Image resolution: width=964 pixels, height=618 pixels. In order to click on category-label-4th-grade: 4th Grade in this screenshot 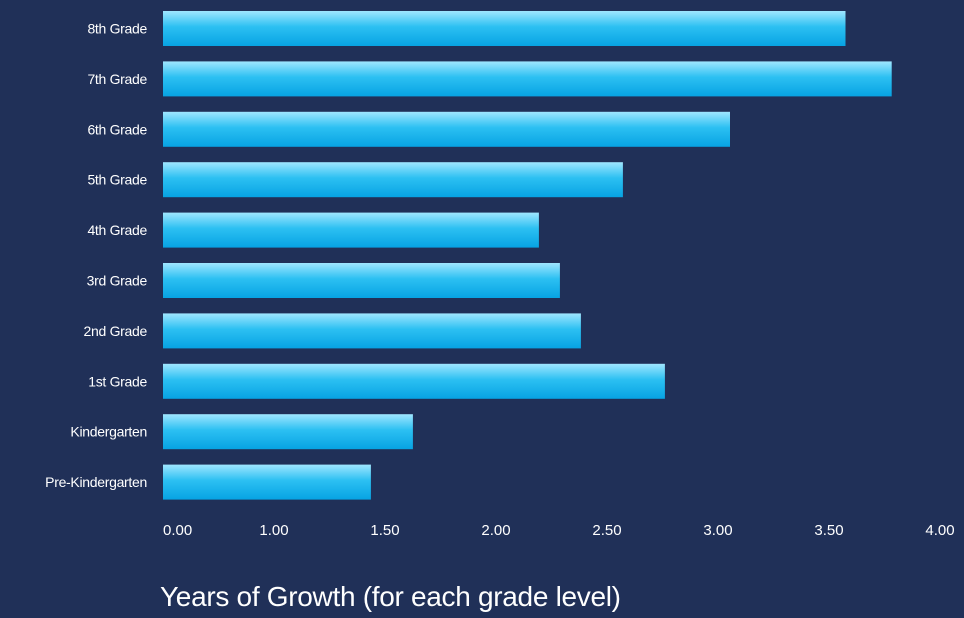, I will do `click(117, 230)`.